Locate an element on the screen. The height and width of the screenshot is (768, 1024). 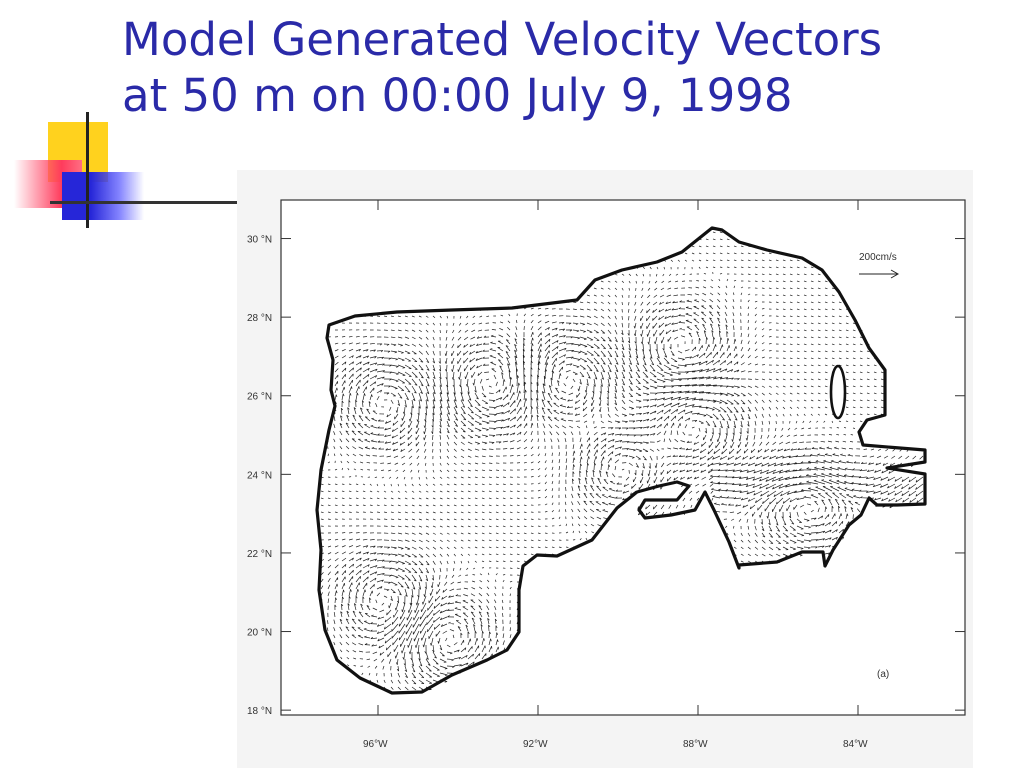
lon-tick-label: 96°W is located at coordinates (375, 744).